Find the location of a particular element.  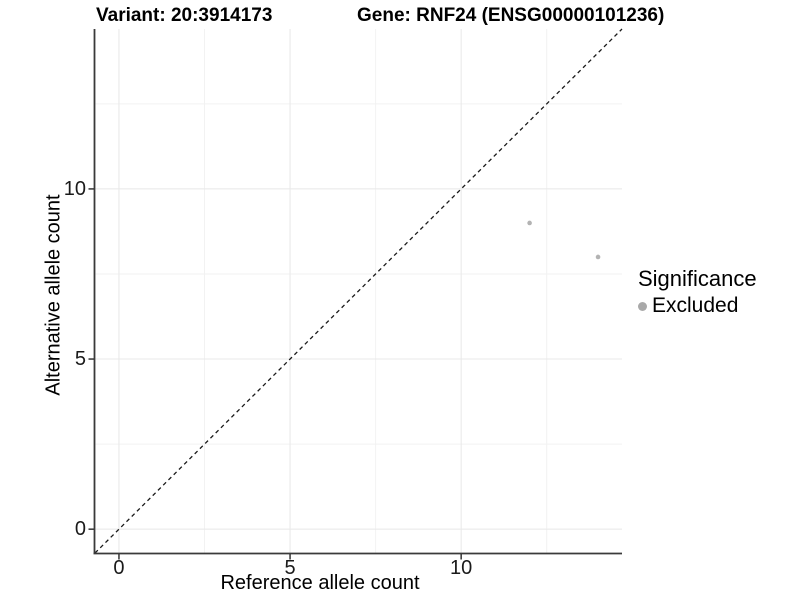

legend-title: Significance is located at coordinates (697, 278).